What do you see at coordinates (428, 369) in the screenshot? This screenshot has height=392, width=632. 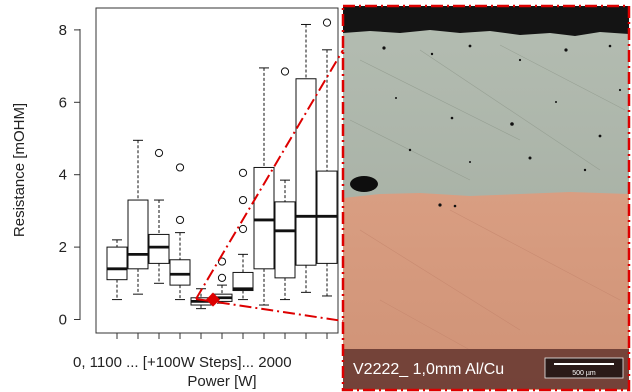 I see `micrograph-caption: V2222_ 1,0mm Al/Cu` at bounding box center [428, 369].